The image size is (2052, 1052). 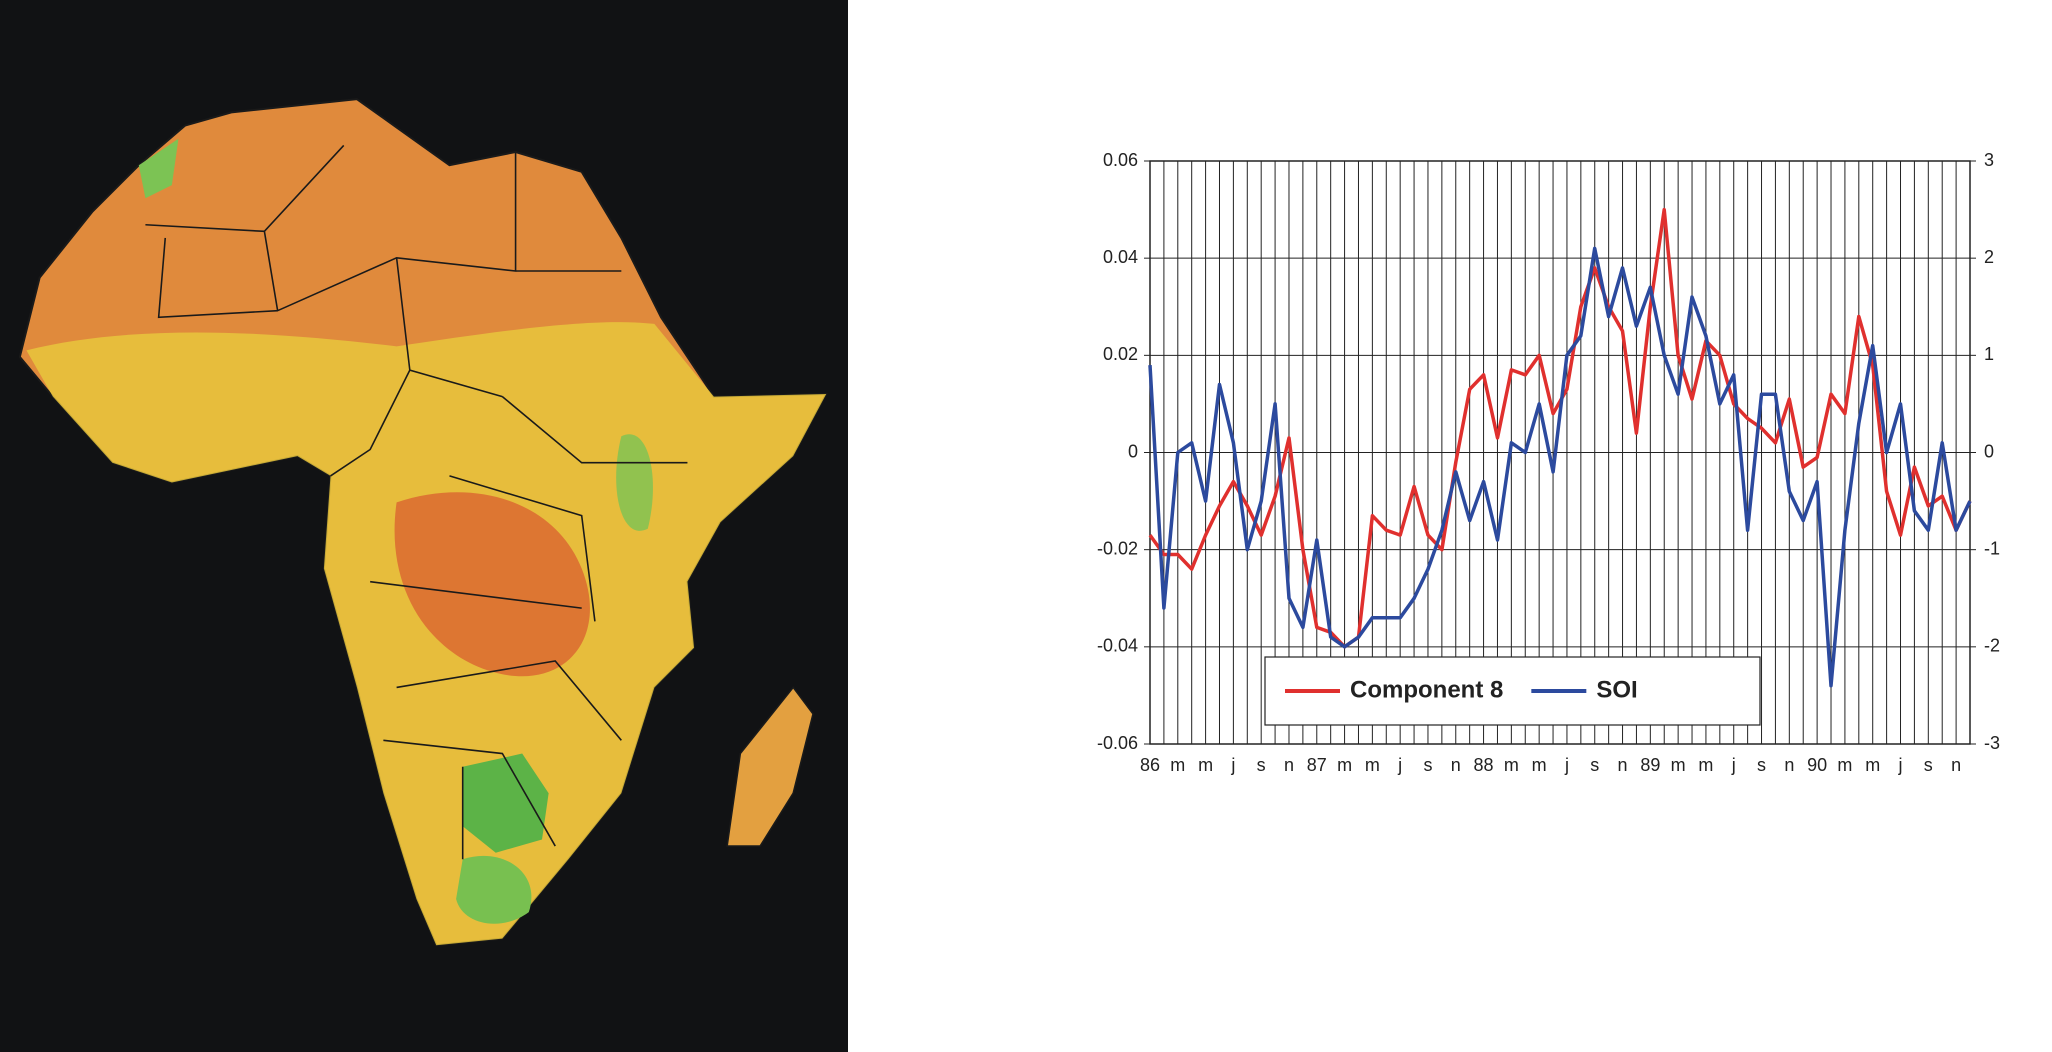 What do you see at coordinates (1484, 765) in the screenshot?
I see `x-tick-label: 88` at bounding box center [1484, 765].